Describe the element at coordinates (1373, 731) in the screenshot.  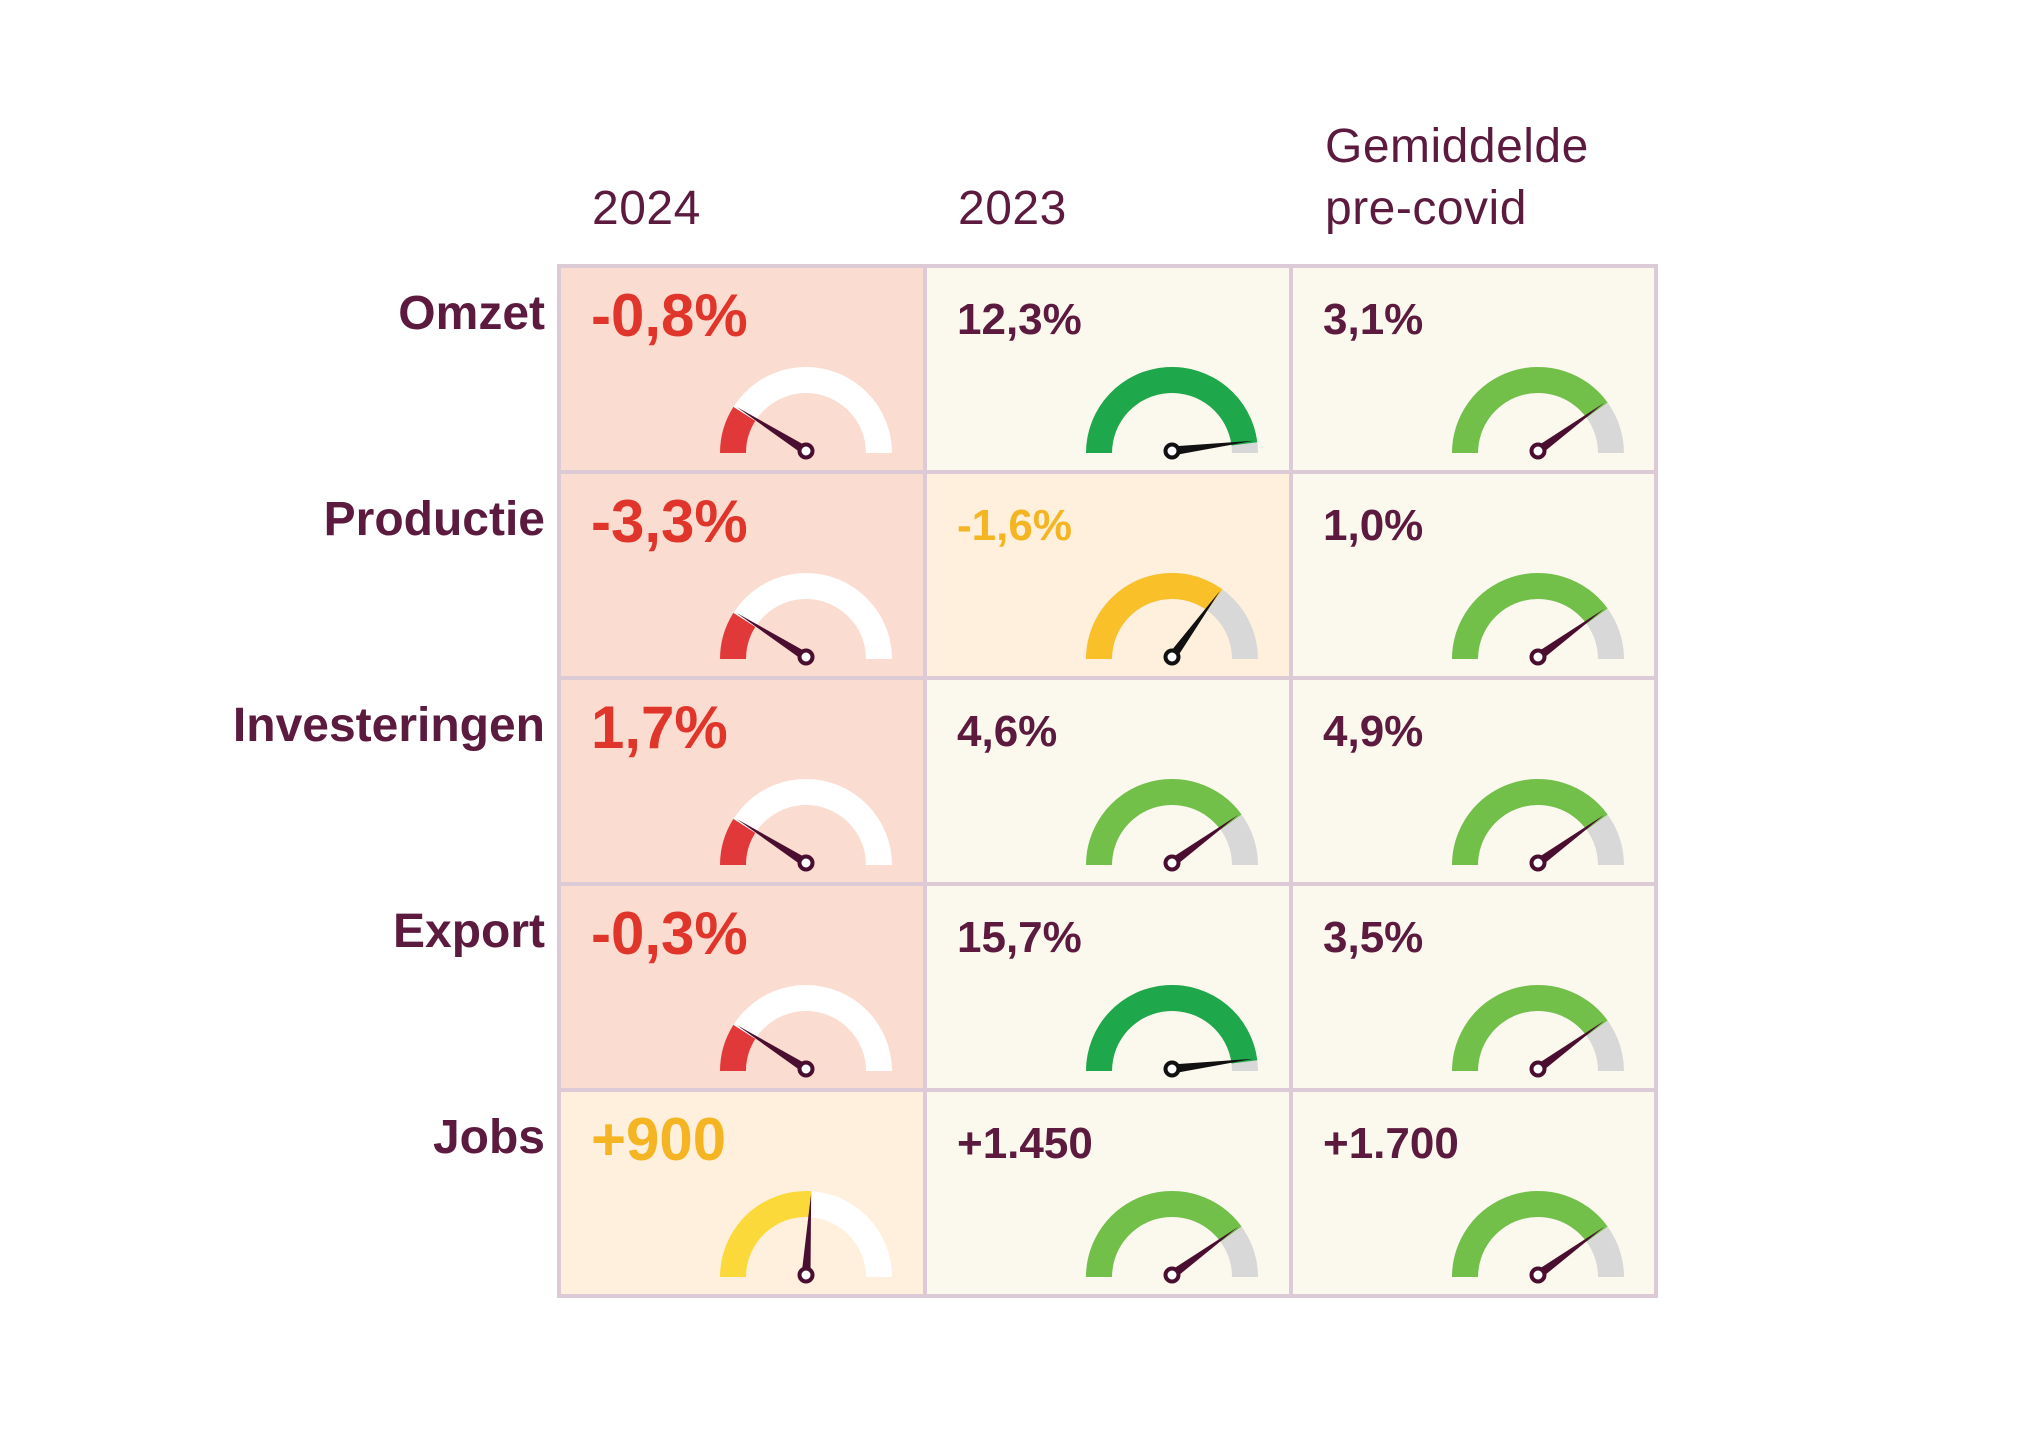
I see `cell-value: 4,9%` at that location.